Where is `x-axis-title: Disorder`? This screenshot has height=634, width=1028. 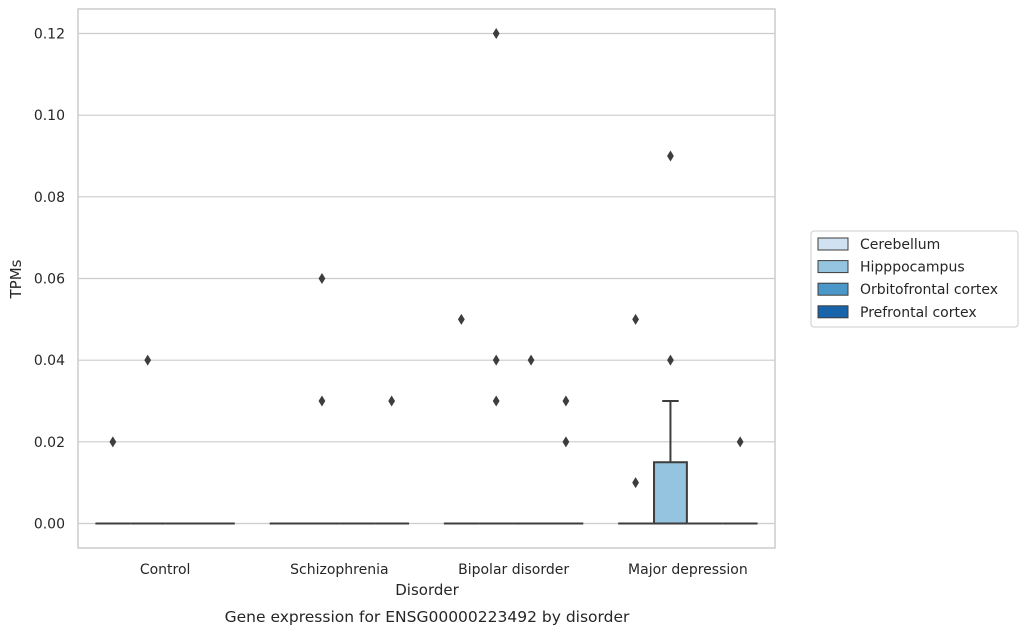 x-axis-title: Disorder is located at coordinates (427, 590).